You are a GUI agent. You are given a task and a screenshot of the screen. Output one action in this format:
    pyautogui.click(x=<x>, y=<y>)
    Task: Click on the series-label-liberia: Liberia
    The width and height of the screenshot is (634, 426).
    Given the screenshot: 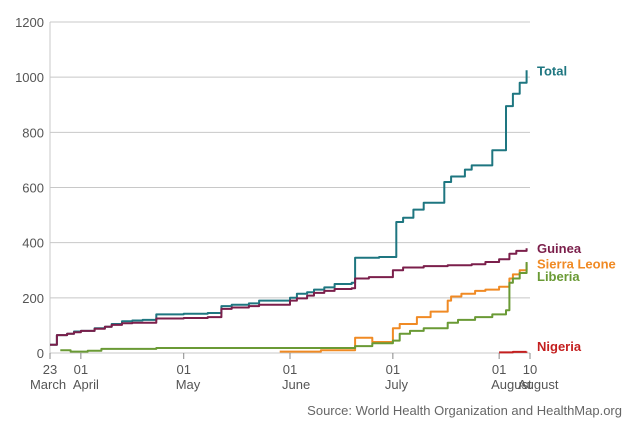 What is the action you would take?
    pyautogui.click(x=558, y=276)
    